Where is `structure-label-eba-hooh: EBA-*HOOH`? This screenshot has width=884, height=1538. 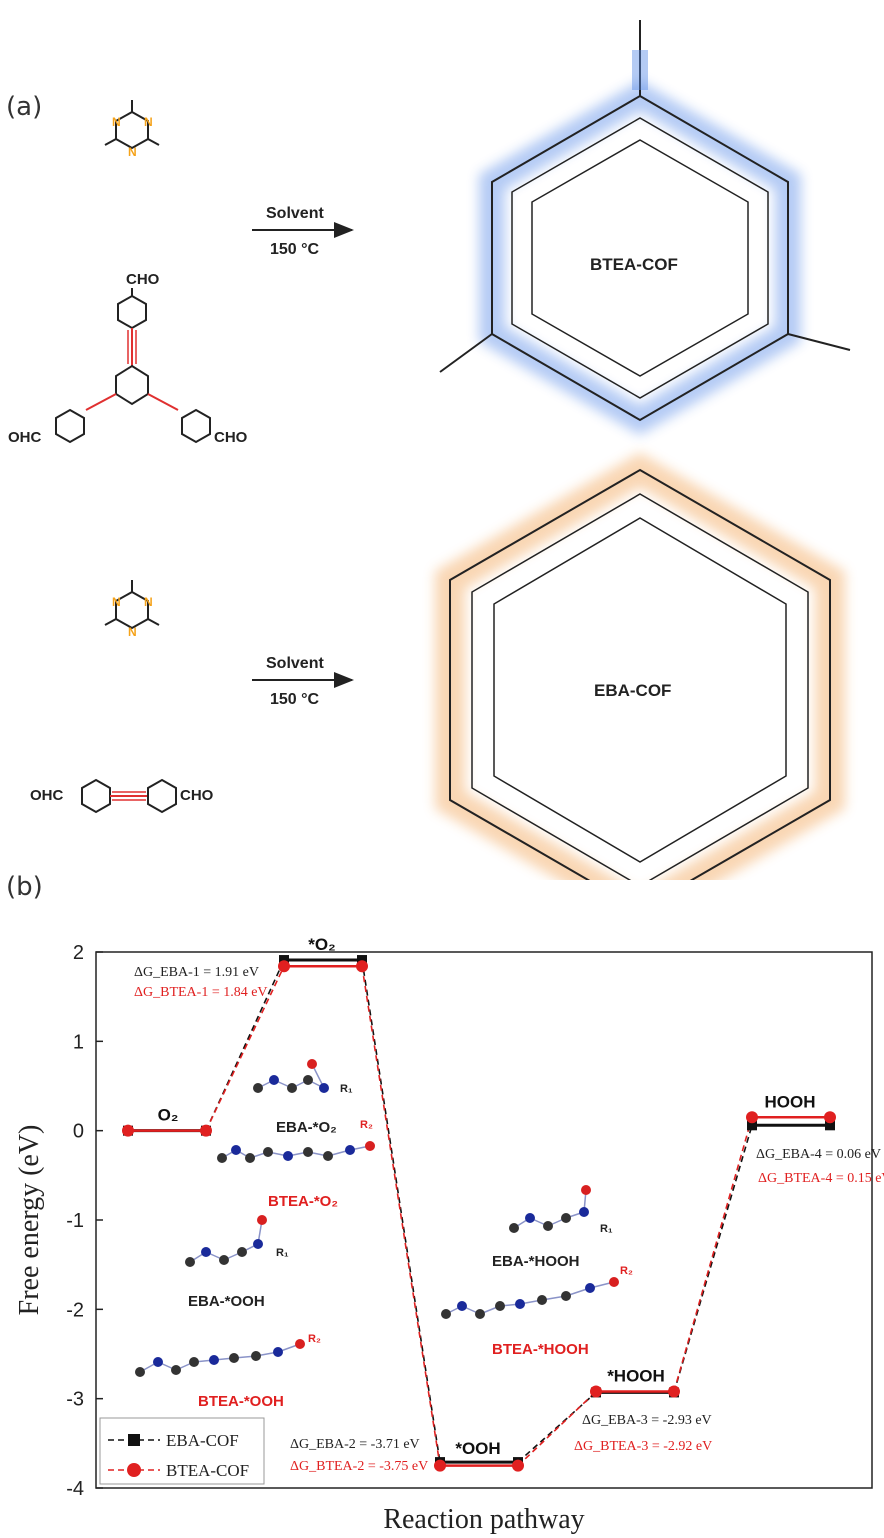 structure-label-eba-hooh: EBA-*HOOH is located at coordinates (536, 1261).